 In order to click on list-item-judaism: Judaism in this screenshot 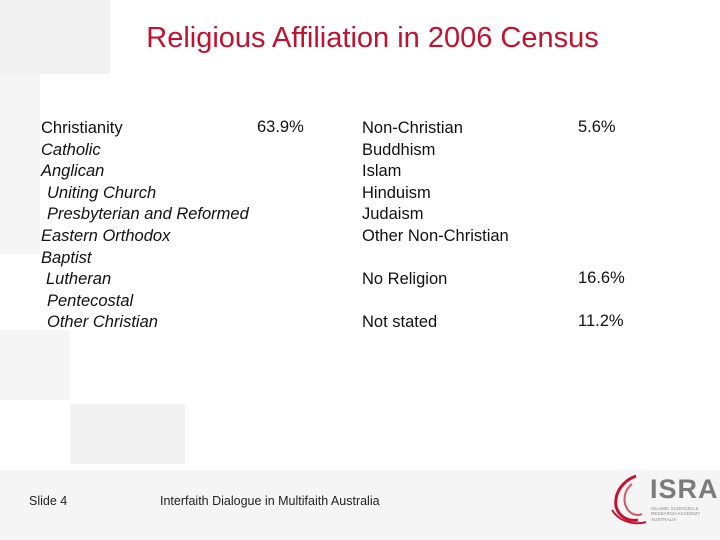, I will do `click(393, 214)`.